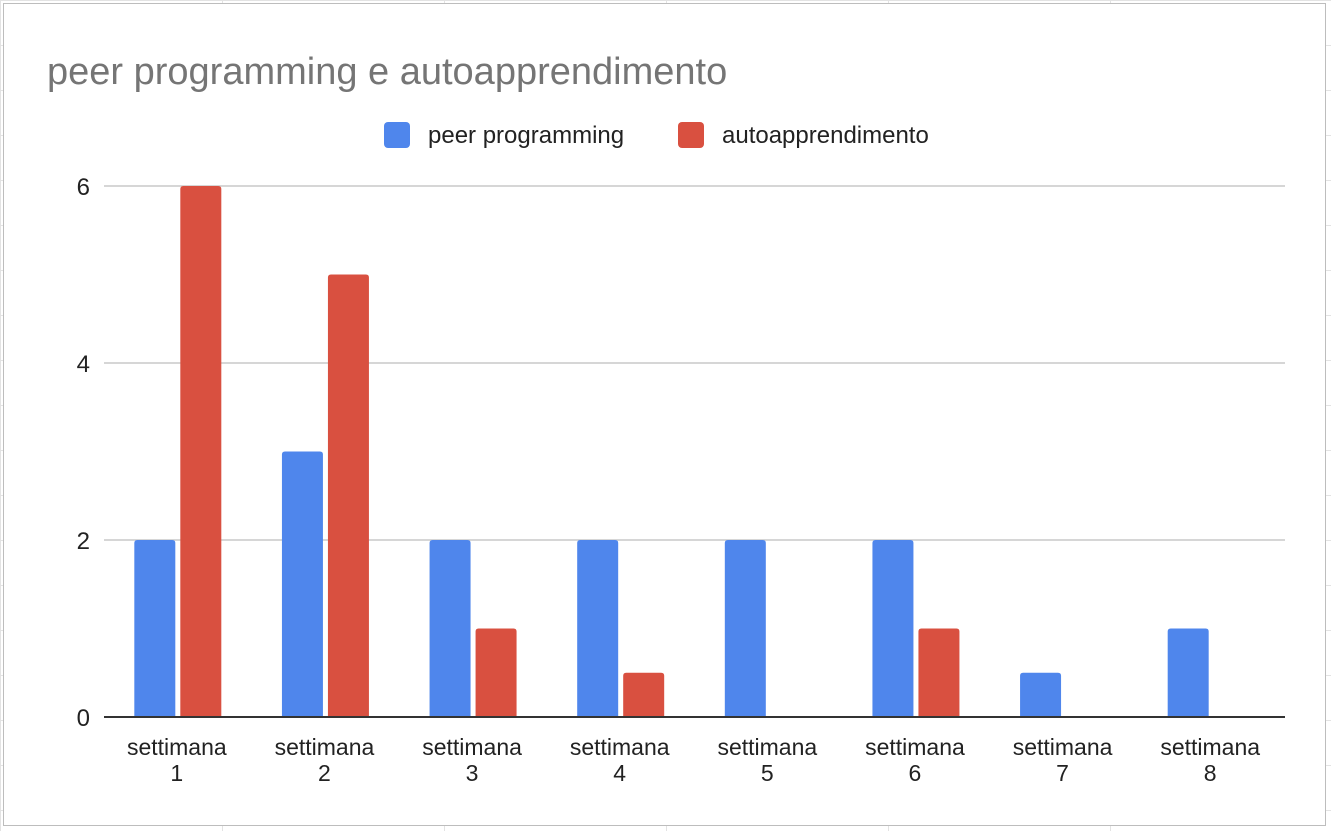  I want to click on x-tick-label: 1, so click(176, 773).